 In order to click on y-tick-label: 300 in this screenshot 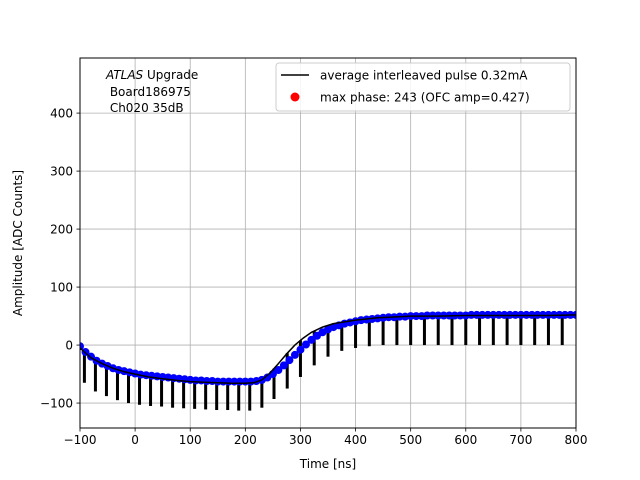, I will do `click(61, 171)`.